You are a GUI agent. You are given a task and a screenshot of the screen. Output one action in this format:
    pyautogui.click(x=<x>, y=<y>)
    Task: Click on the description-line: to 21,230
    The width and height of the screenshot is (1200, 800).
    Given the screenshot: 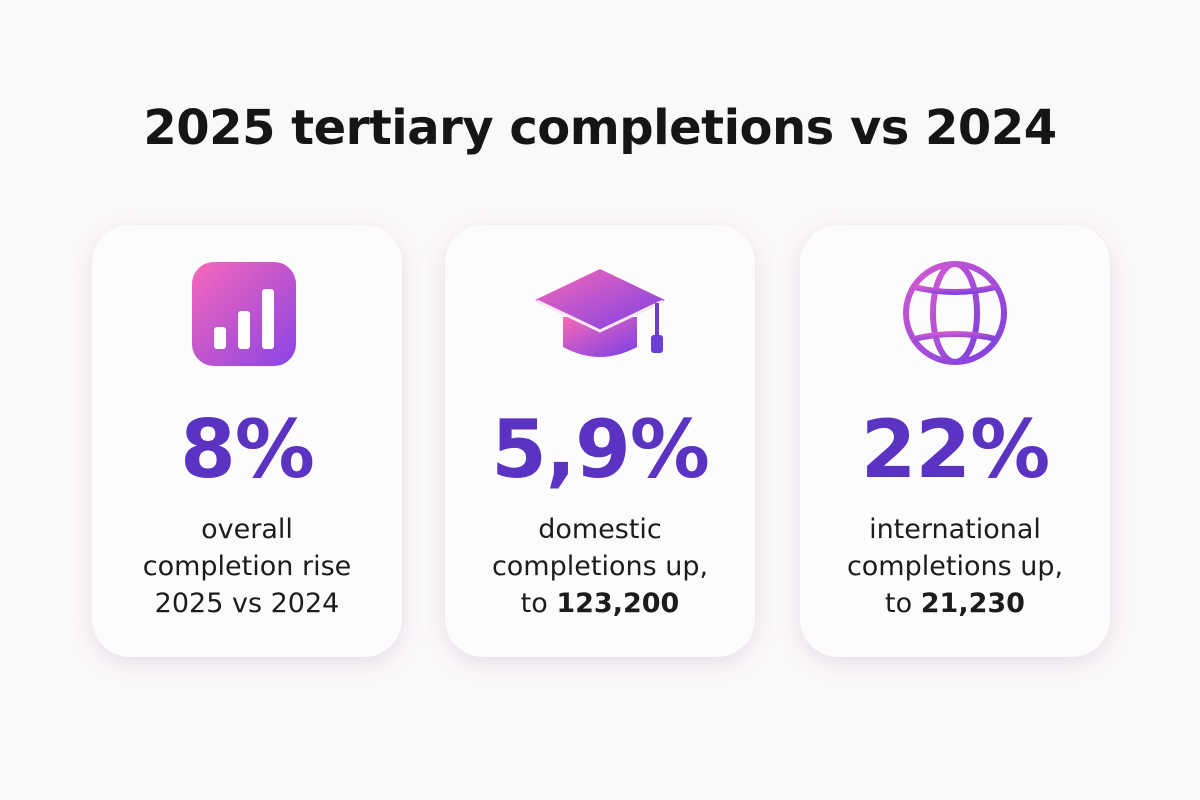 What is the action you would take?
    pyautogui.click(x=955, y=603)
    